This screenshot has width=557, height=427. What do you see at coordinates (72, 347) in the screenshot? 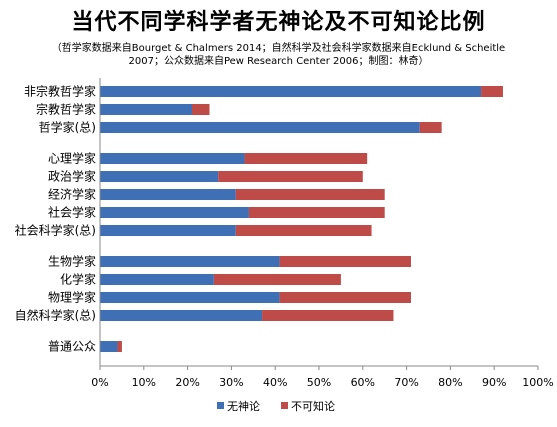
I see `category-label-12: 普通公众` at bounding box center [72, 347].